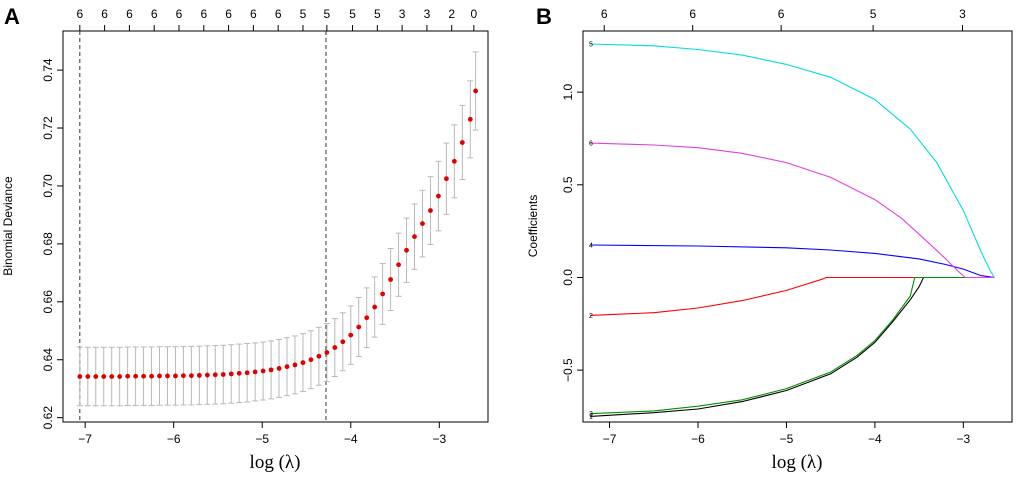 Image resolution: width=1020 pixels, height=479 pixels. I want to click on panel-a-x-tick-label: −4, so click(351, 439).